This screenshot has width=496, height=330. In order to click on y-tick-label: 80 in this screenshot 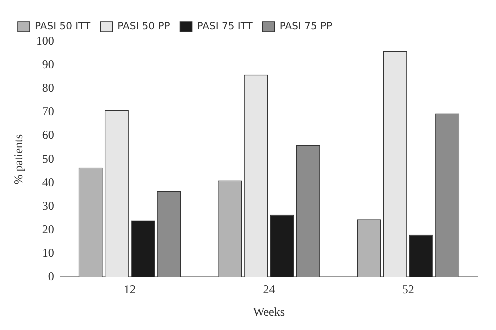, I will do `click(48, 88)`.